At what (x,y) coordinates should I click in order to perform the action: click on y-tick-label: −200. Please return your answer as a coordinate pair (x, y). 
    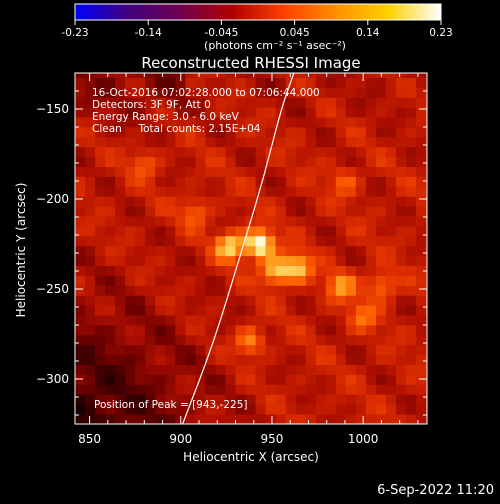
    Looking at the image, I should click on (52, 199).